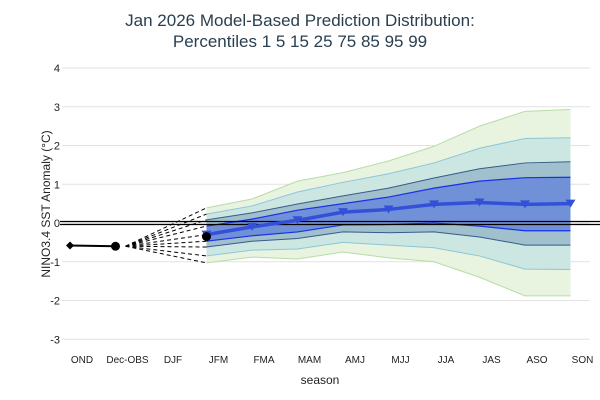 The image size is (600, 400). I want to click on line-p5, so click(388, 255).